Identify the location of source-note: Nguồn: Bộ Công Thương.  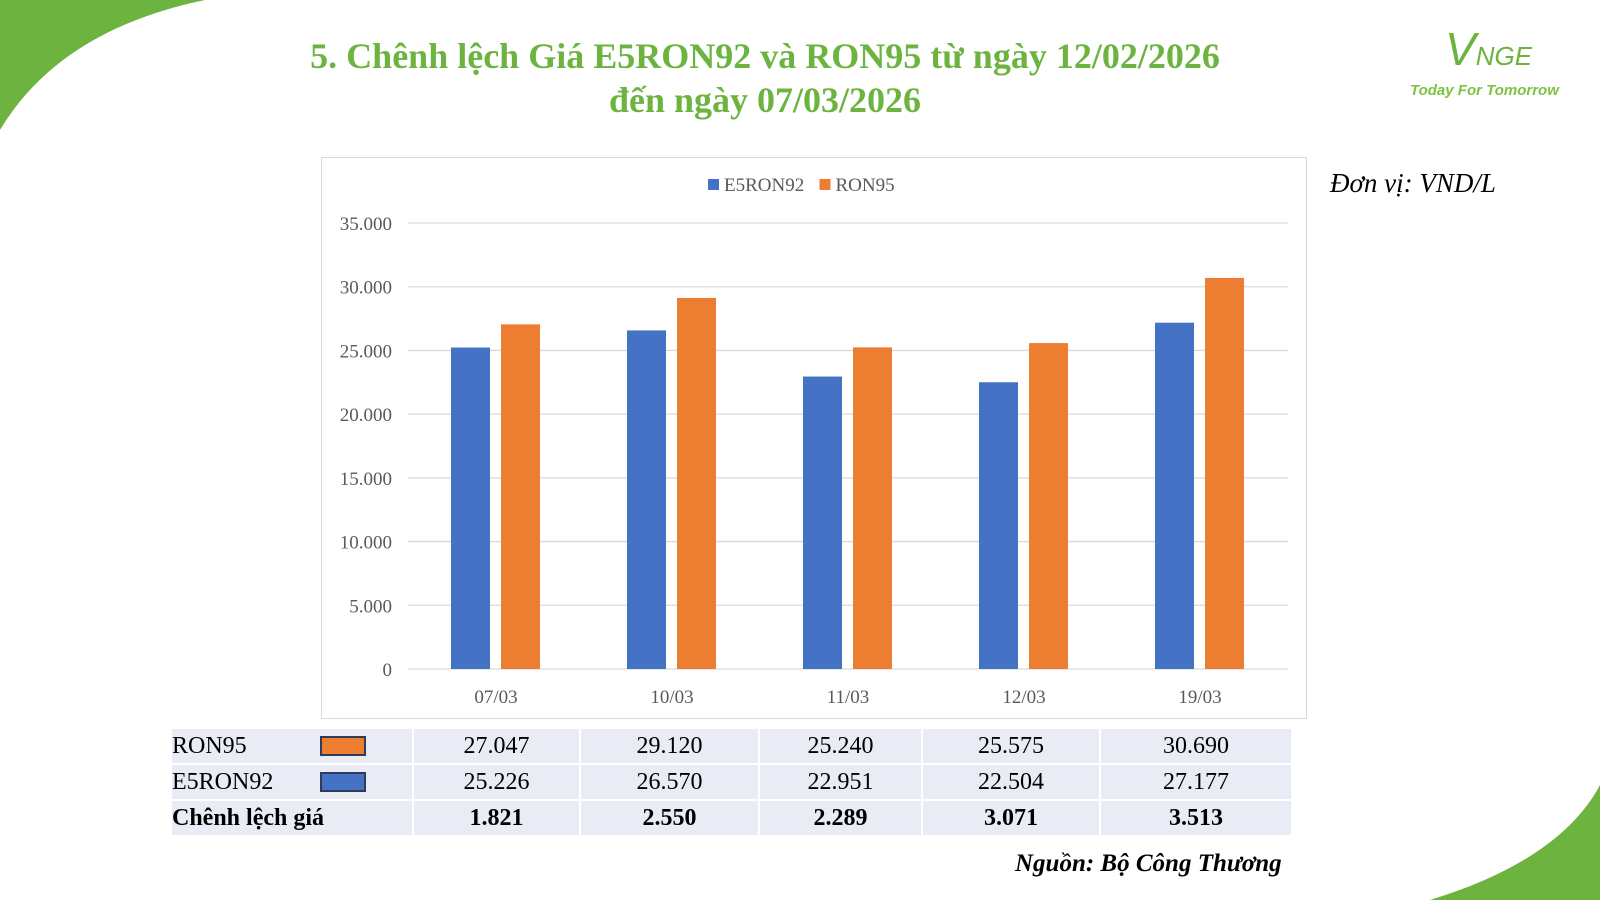
(1148, 863).